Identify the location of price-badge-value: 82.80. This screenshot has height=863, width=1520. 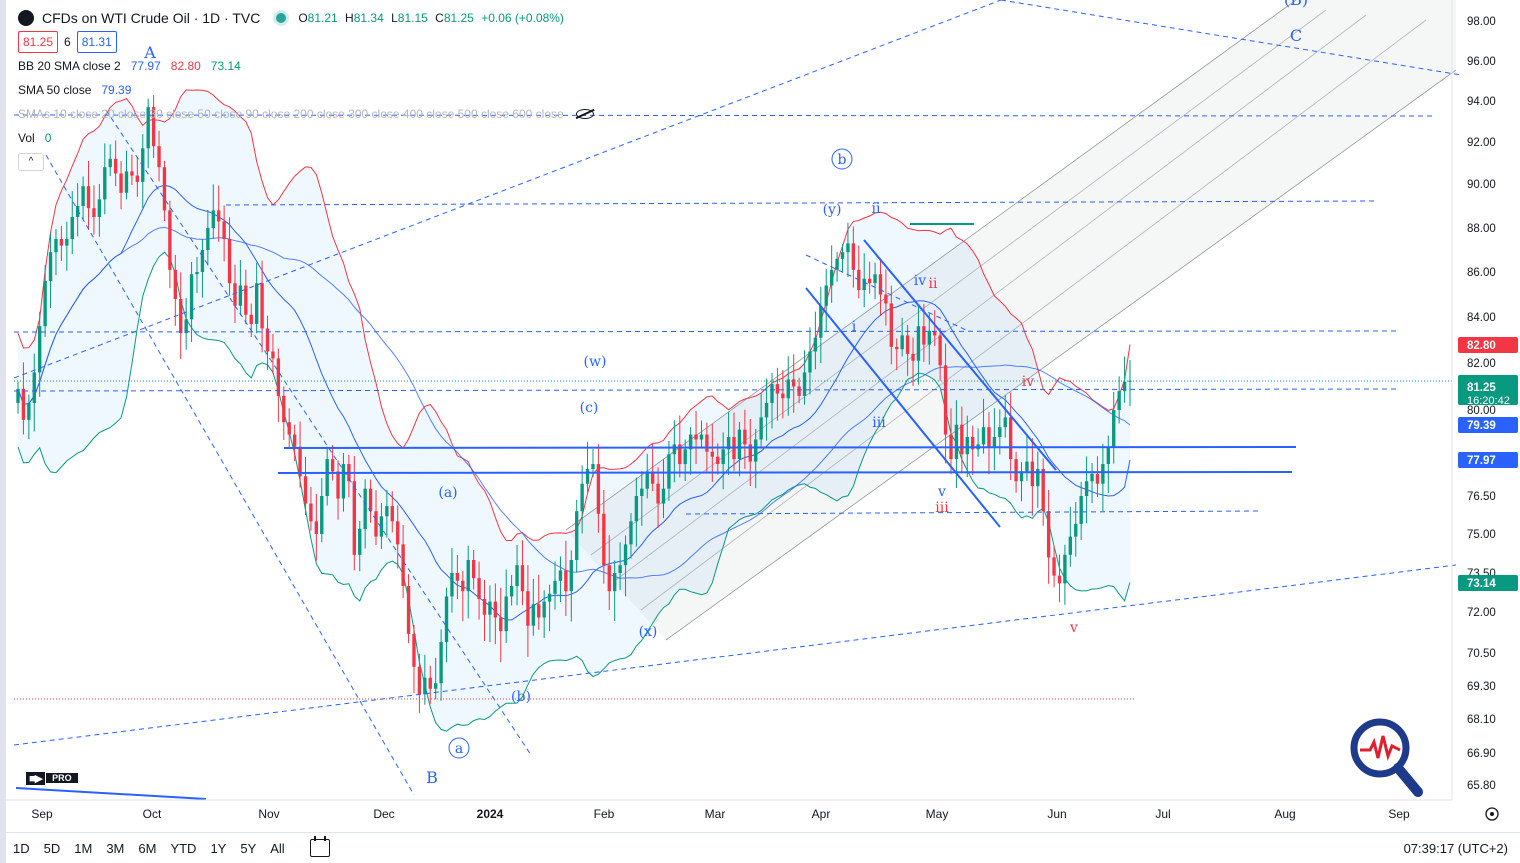
(1481, 346).